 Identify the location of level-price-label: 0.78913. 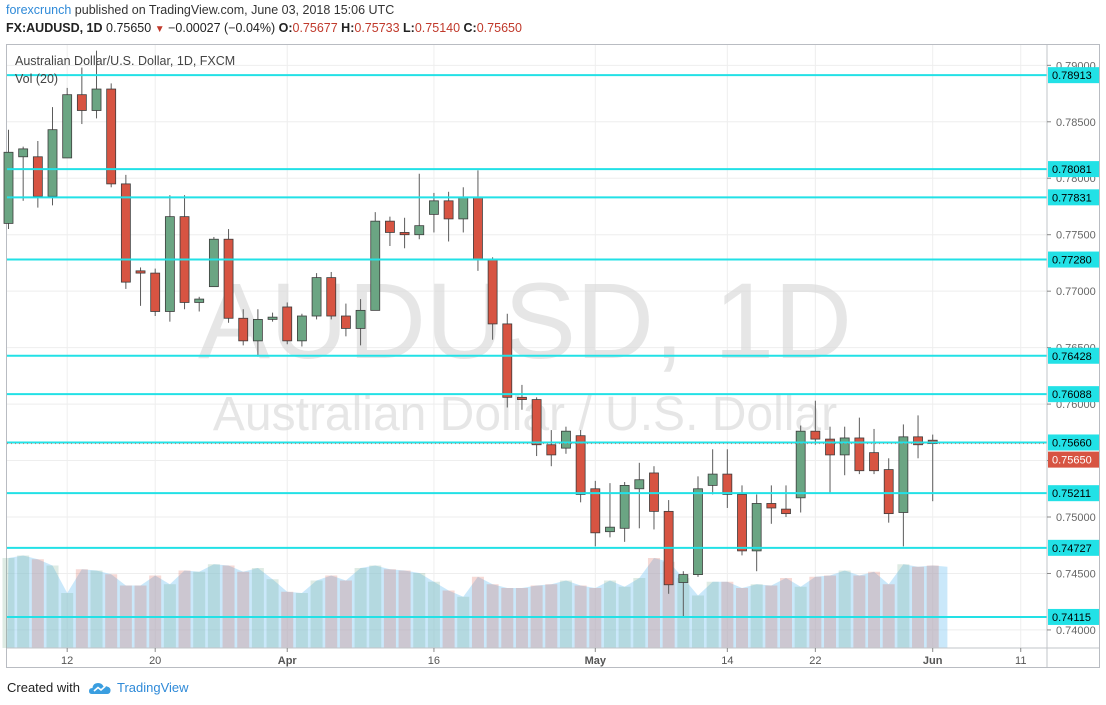
(1072, 76).